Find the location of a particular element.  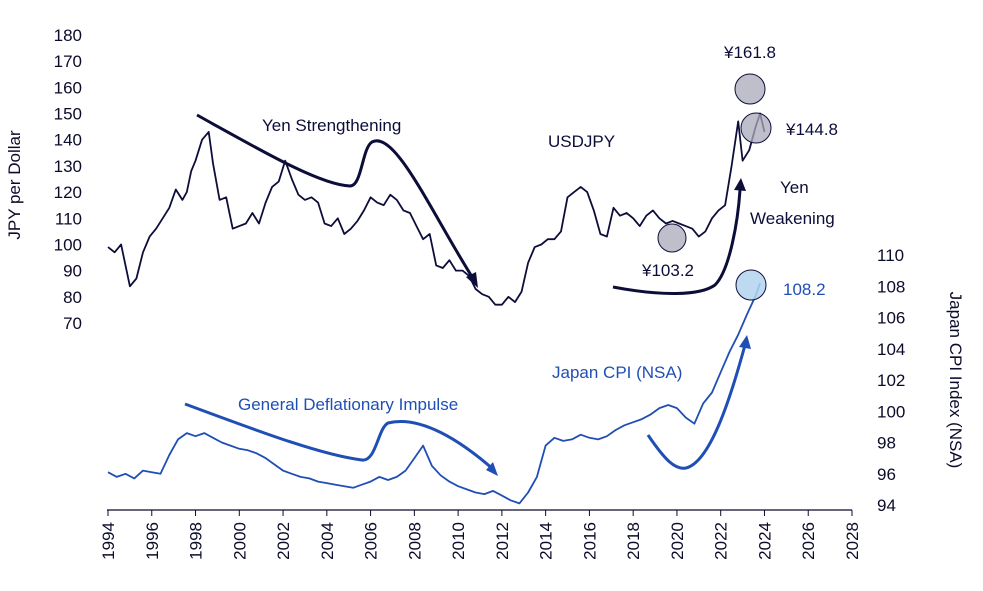

x-tick-label: 1994 is located at coordinates (108, 541).